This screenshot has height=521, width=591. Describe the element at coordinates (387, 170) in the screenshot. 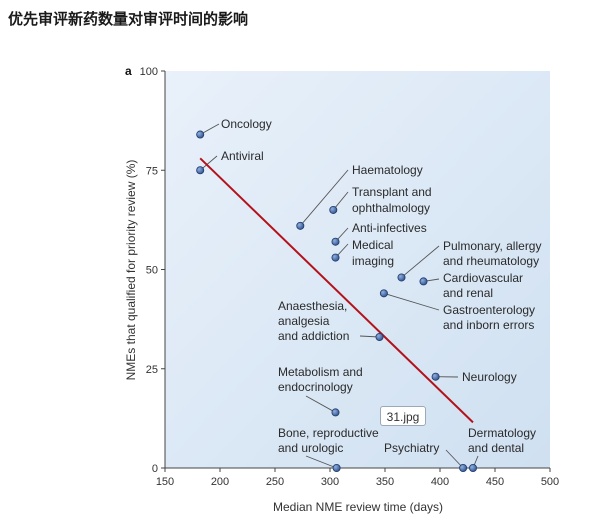

I see `annotation-label: Haematology` at that location.